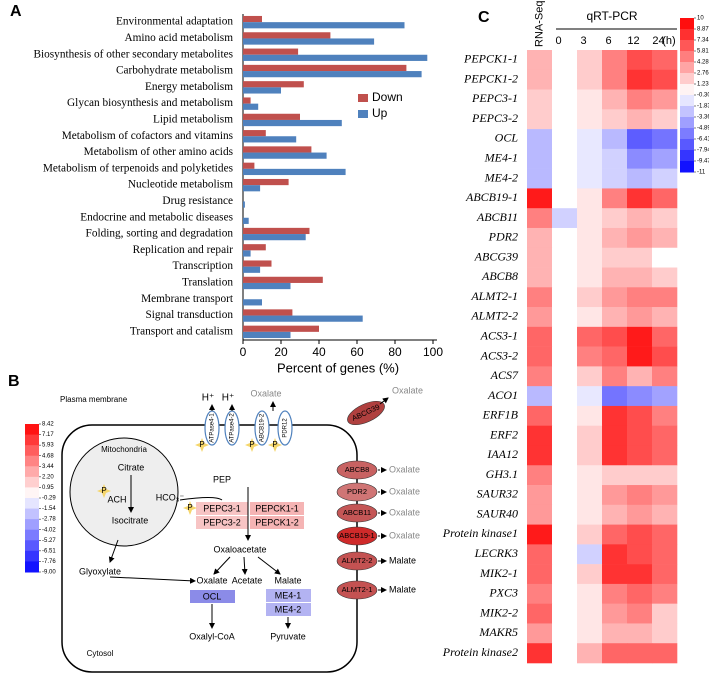 Image resolution: width=709 pixels, height=678 pixels. I want to click on label: Oxalyl-CoA, so click(212, 636).